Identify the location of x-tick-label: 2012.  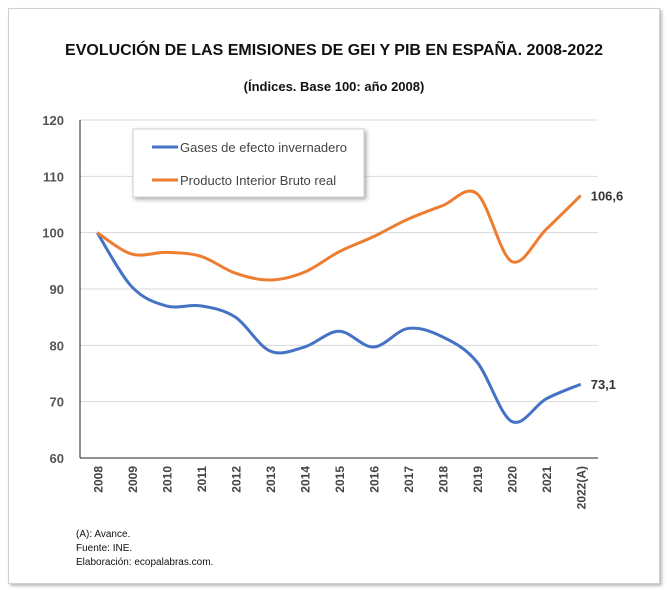
(236, 479).